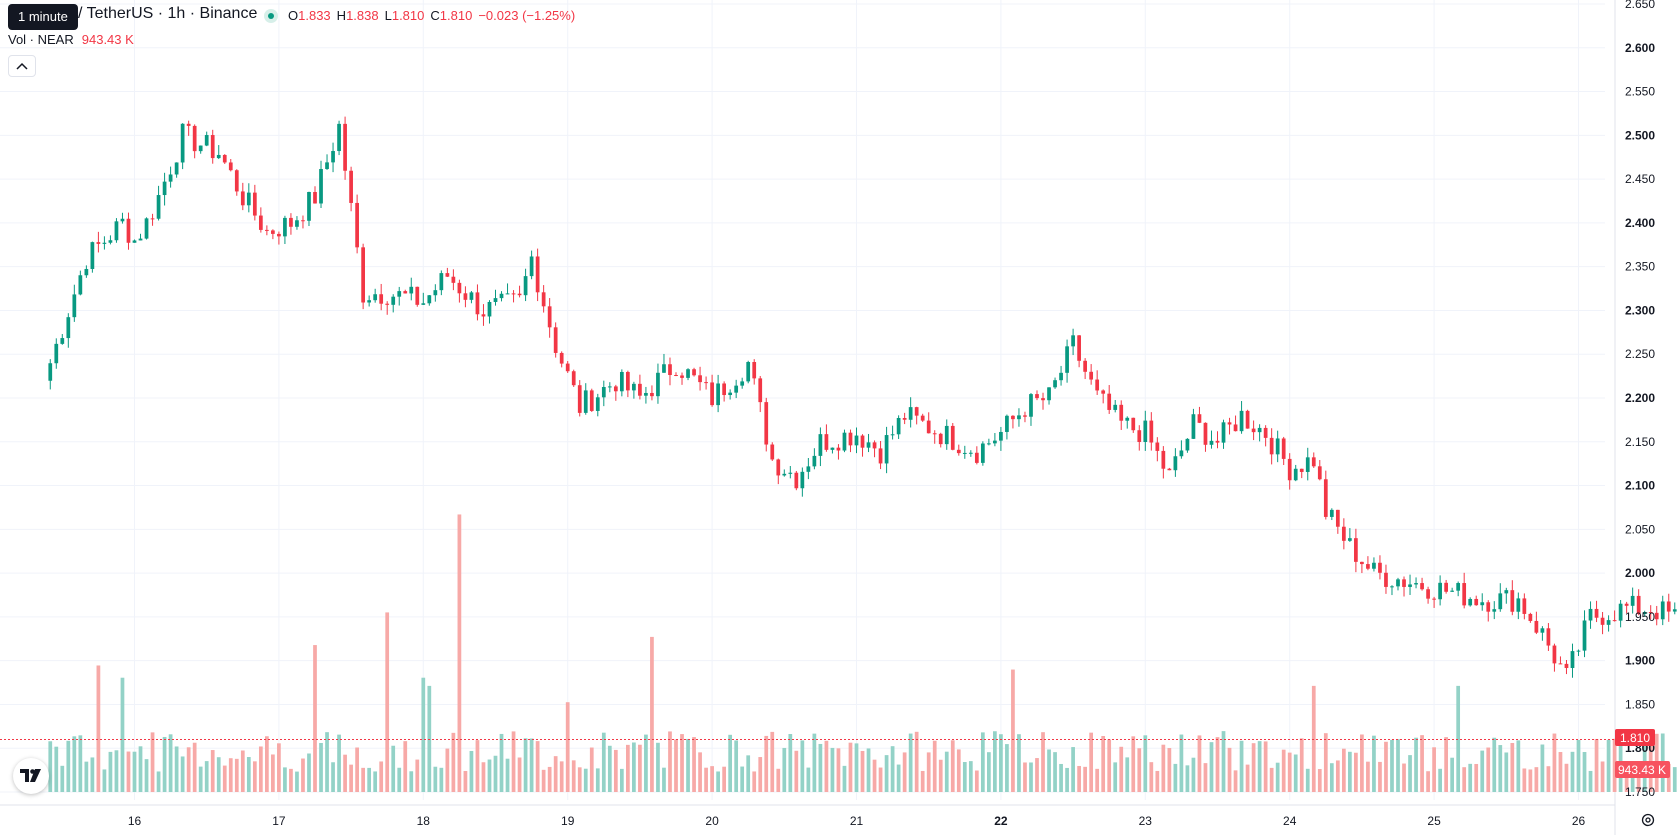 This screenshot has height=835, width=1678. I want to click on time-tick-label: 20, so click(712, 821).